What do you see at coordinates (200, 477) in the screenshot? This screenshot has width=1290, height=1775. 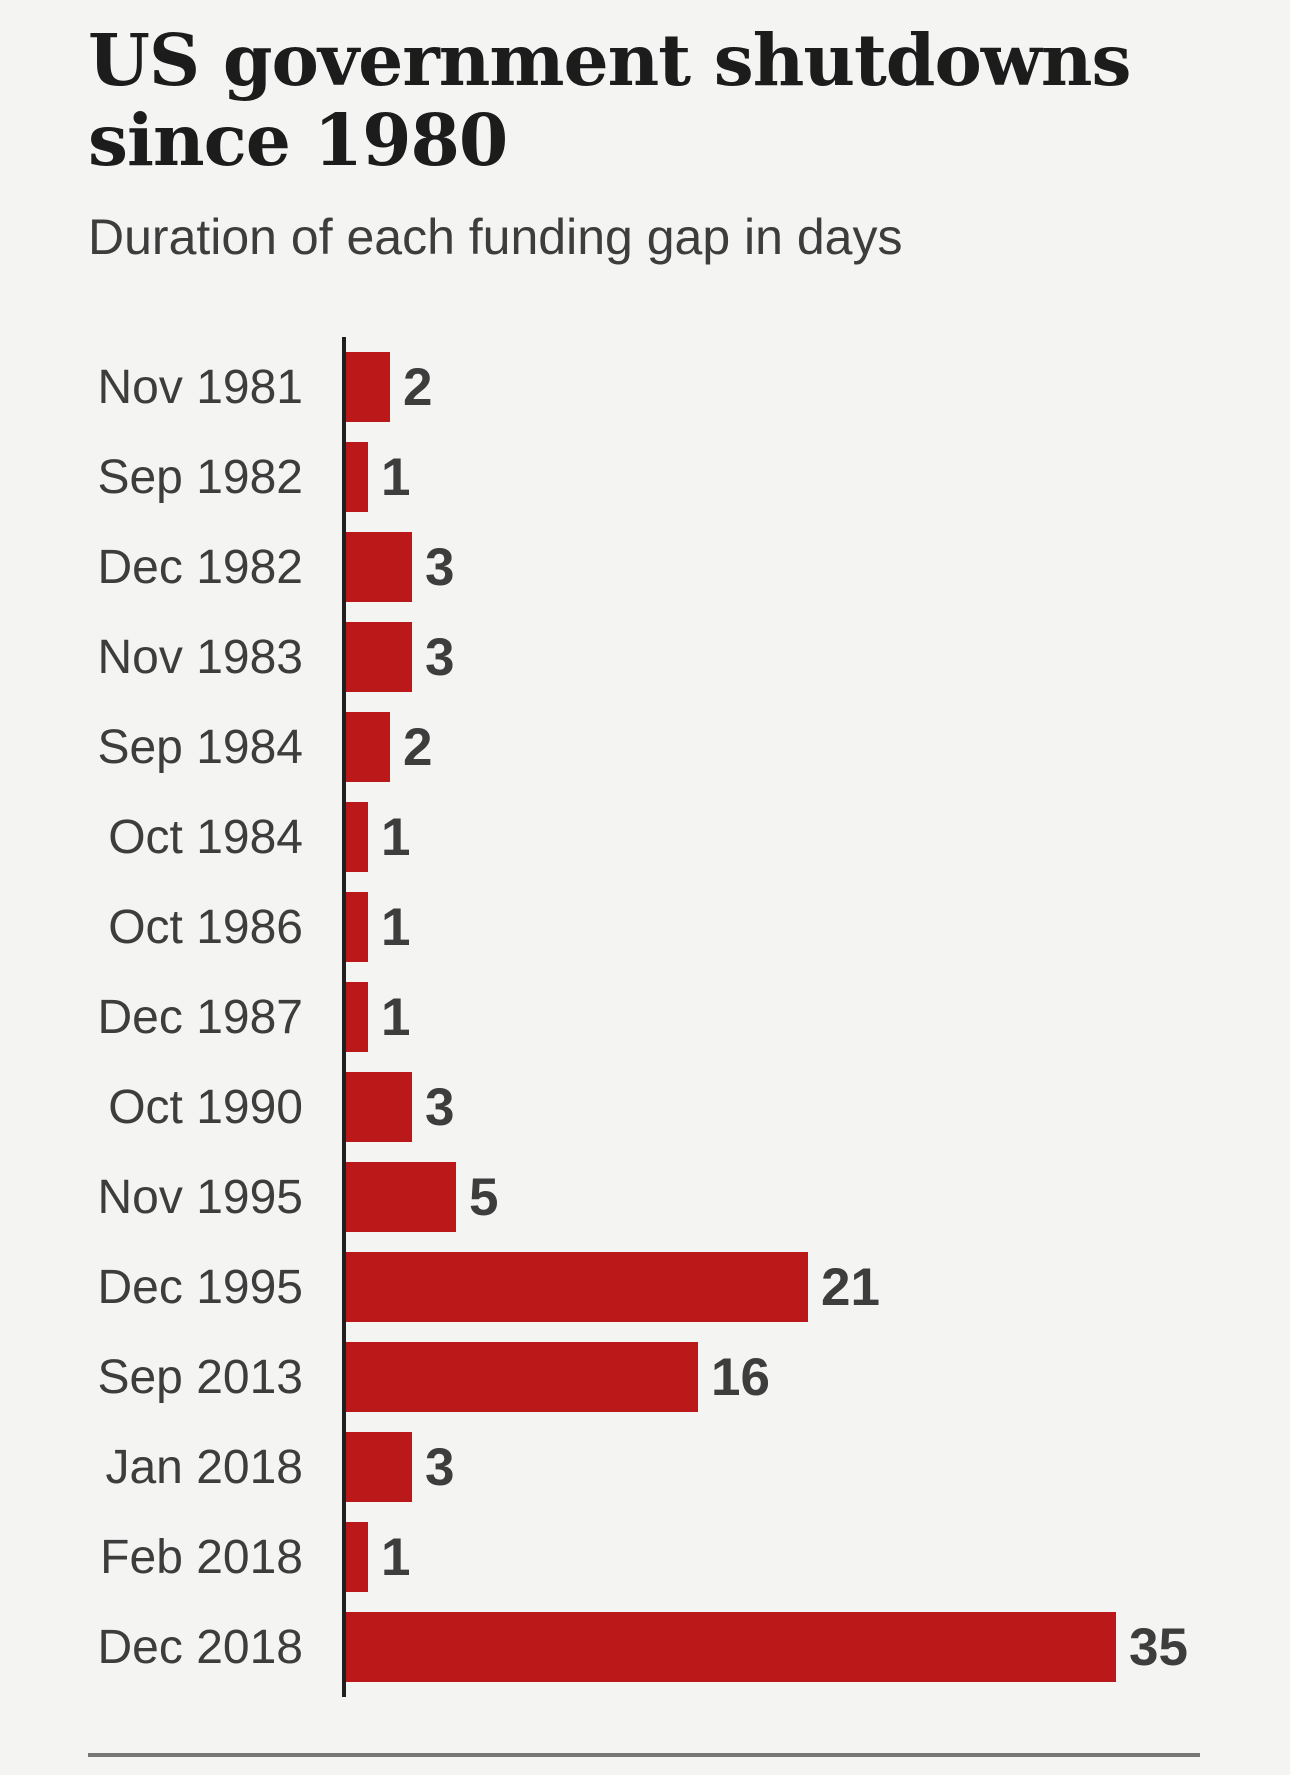 I see `category-label: Sep 1982` at bounding box center [200, 477].